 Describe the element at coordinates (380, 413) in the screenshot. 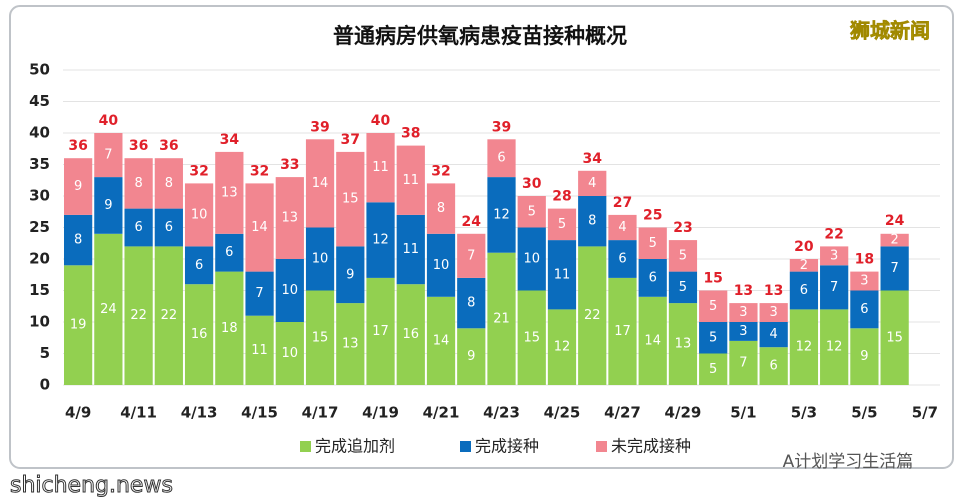

I see `x-tick-label: 4/19` at that location.